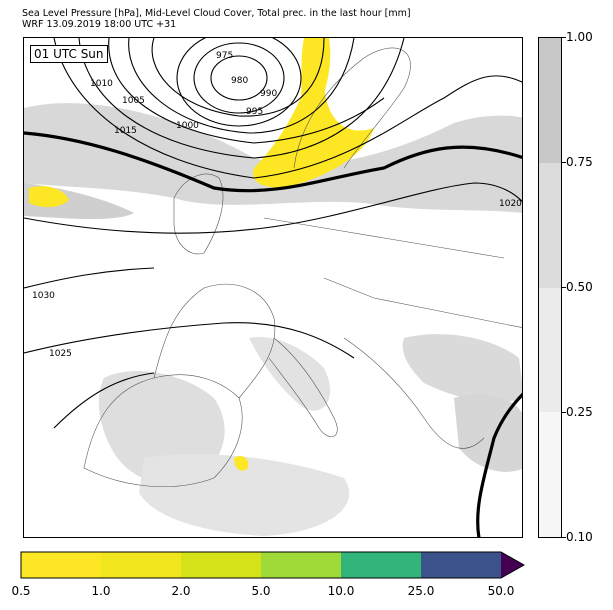 This screenshot has height=610, width=613. I want to click on cloud-cover-colorbar, so click(550, 287).